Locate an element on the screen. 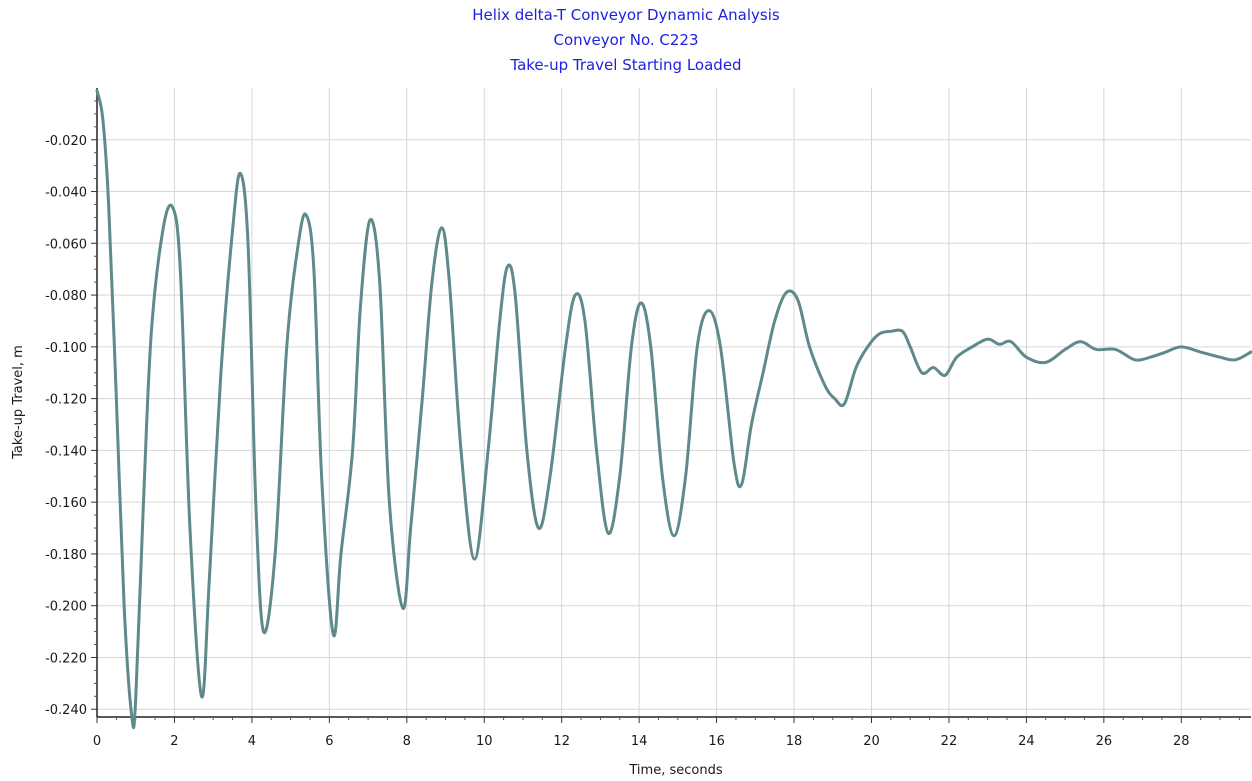 This screenshot has width=1252, height=781. y-tick-label: -0.020 is located at coordinates (66, 141).